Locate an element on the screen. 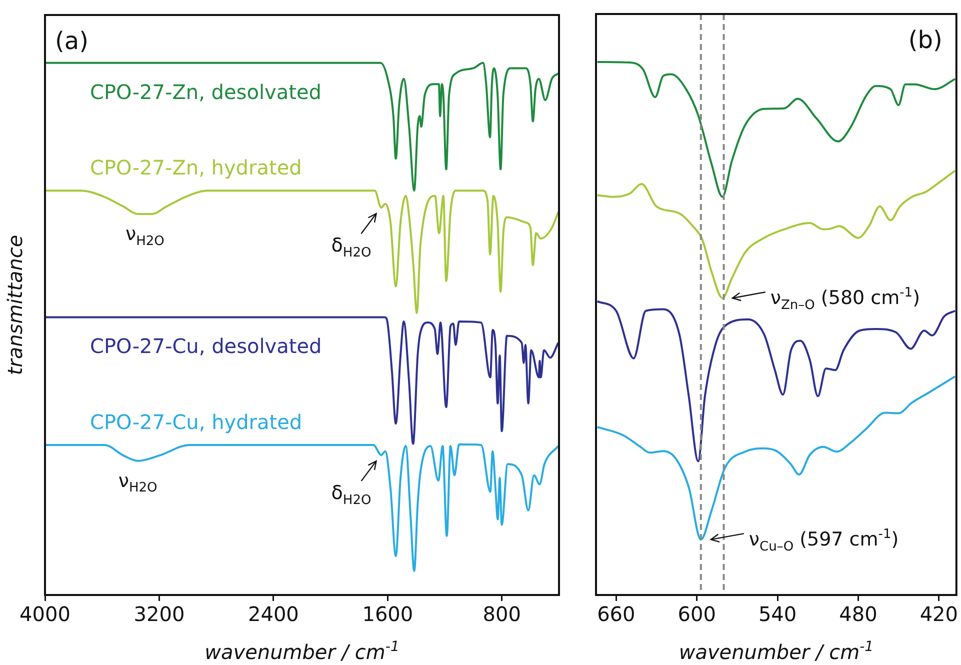  x-tick-label: 600 is located at coordinates (697, 614).